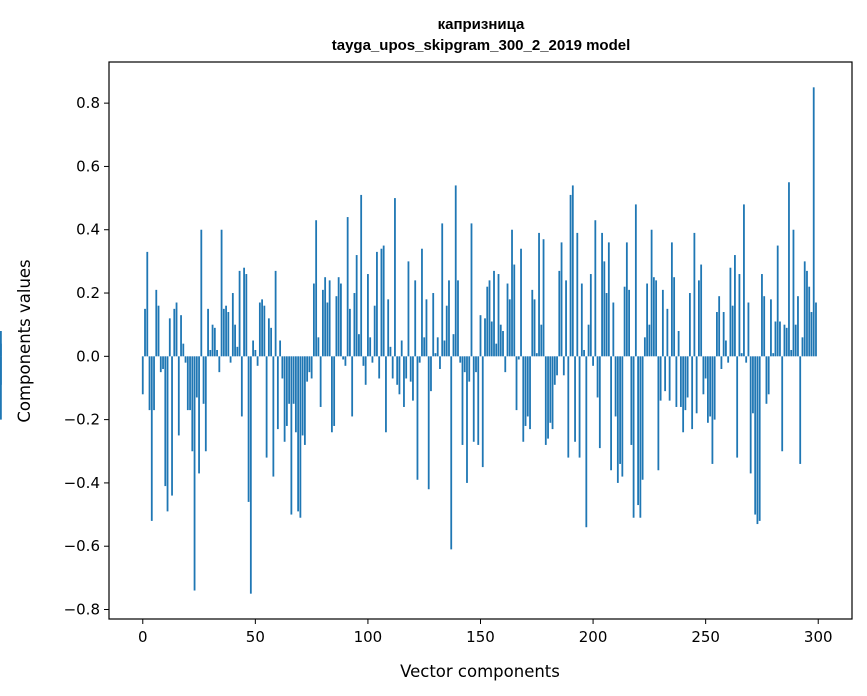 The image size is (867, 696). What do you see at coordinates (593, 637) in the screenshot?
I see `x-tick-label: 200` at bounding box center [593, 637].